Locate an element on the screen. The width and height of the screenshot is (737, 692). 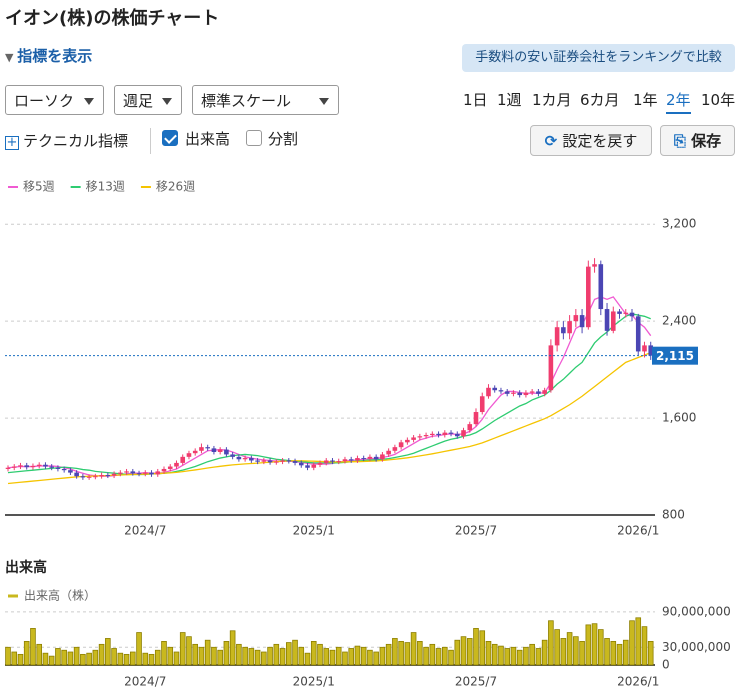
period-tab: 1週 is located at coordinates (509, 100).